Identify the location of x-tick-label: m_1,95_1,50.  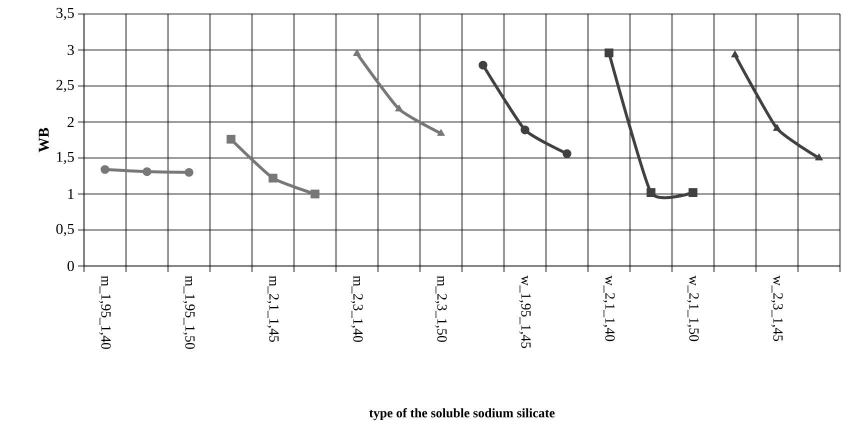
(189, 312).